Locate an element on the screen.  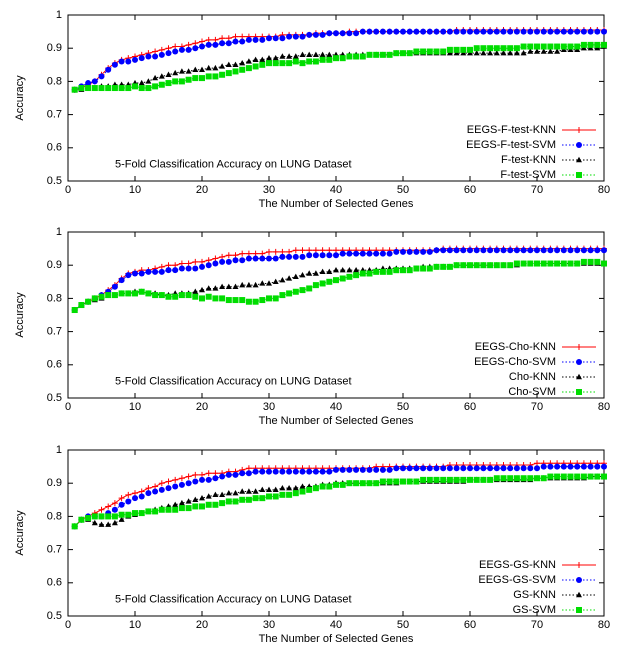
y-axis-label: Accuracy is located at coordinates (20, 315).